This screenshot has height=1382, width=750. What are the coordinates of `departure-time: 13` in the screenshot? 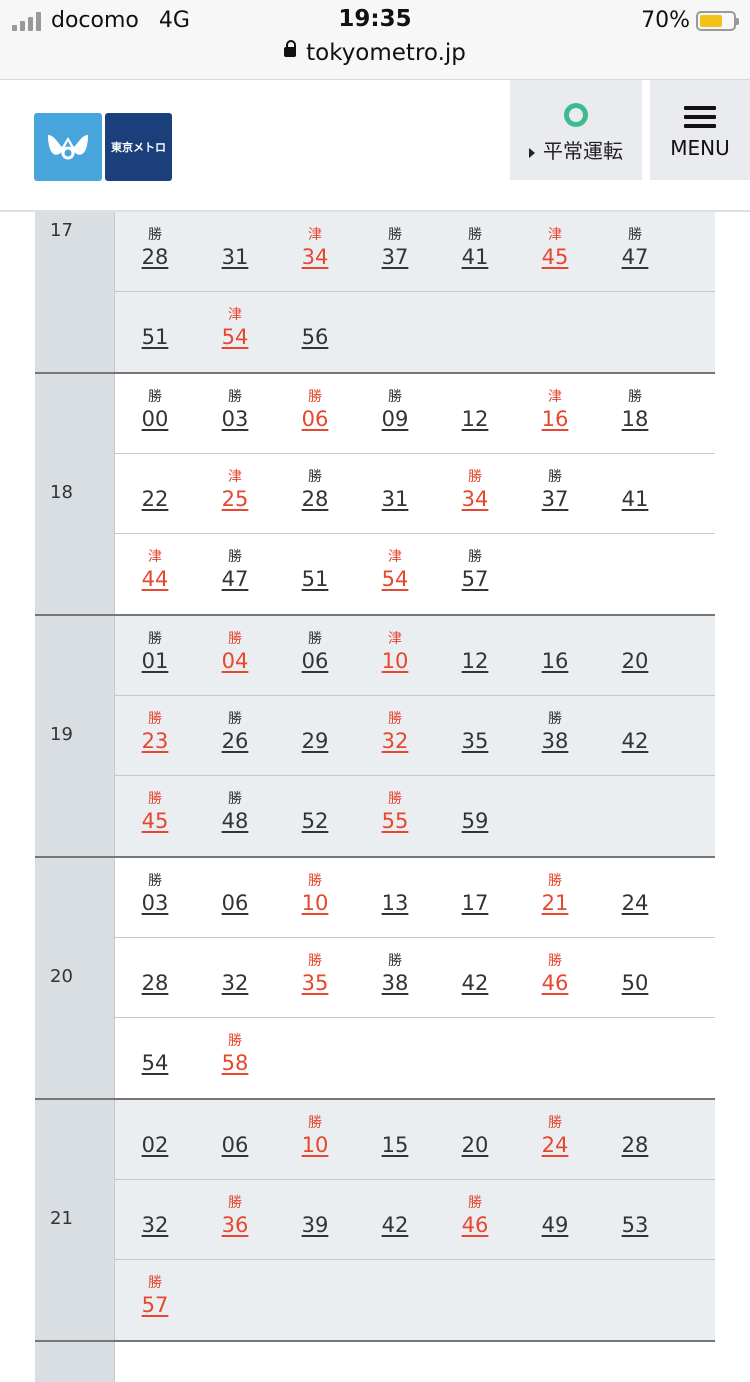 It's located at (395, 894).